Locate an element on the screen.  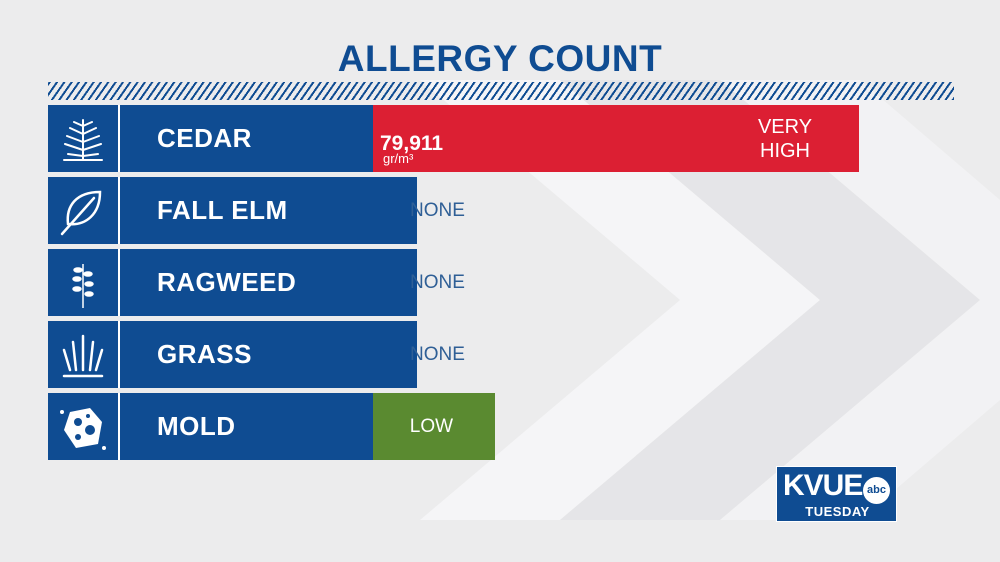
category-label: MOLD is located at coordinates (196, 426).